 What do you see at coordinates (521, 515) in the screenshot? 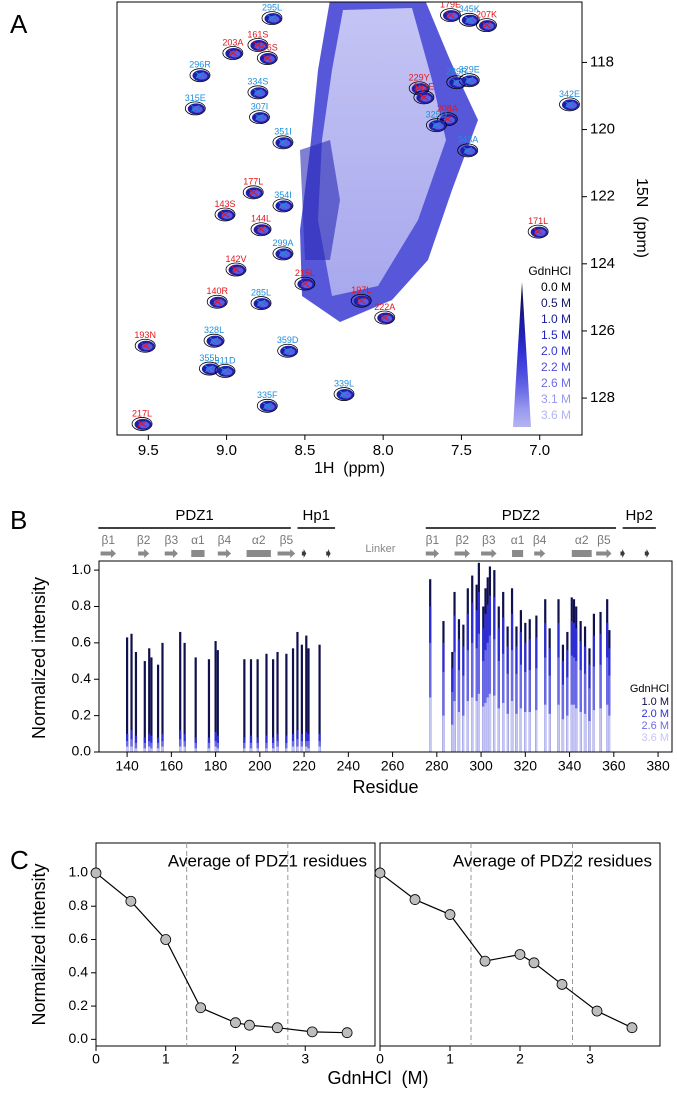
I see `domain-label: PDZ2` at bounding box center [521, 515].